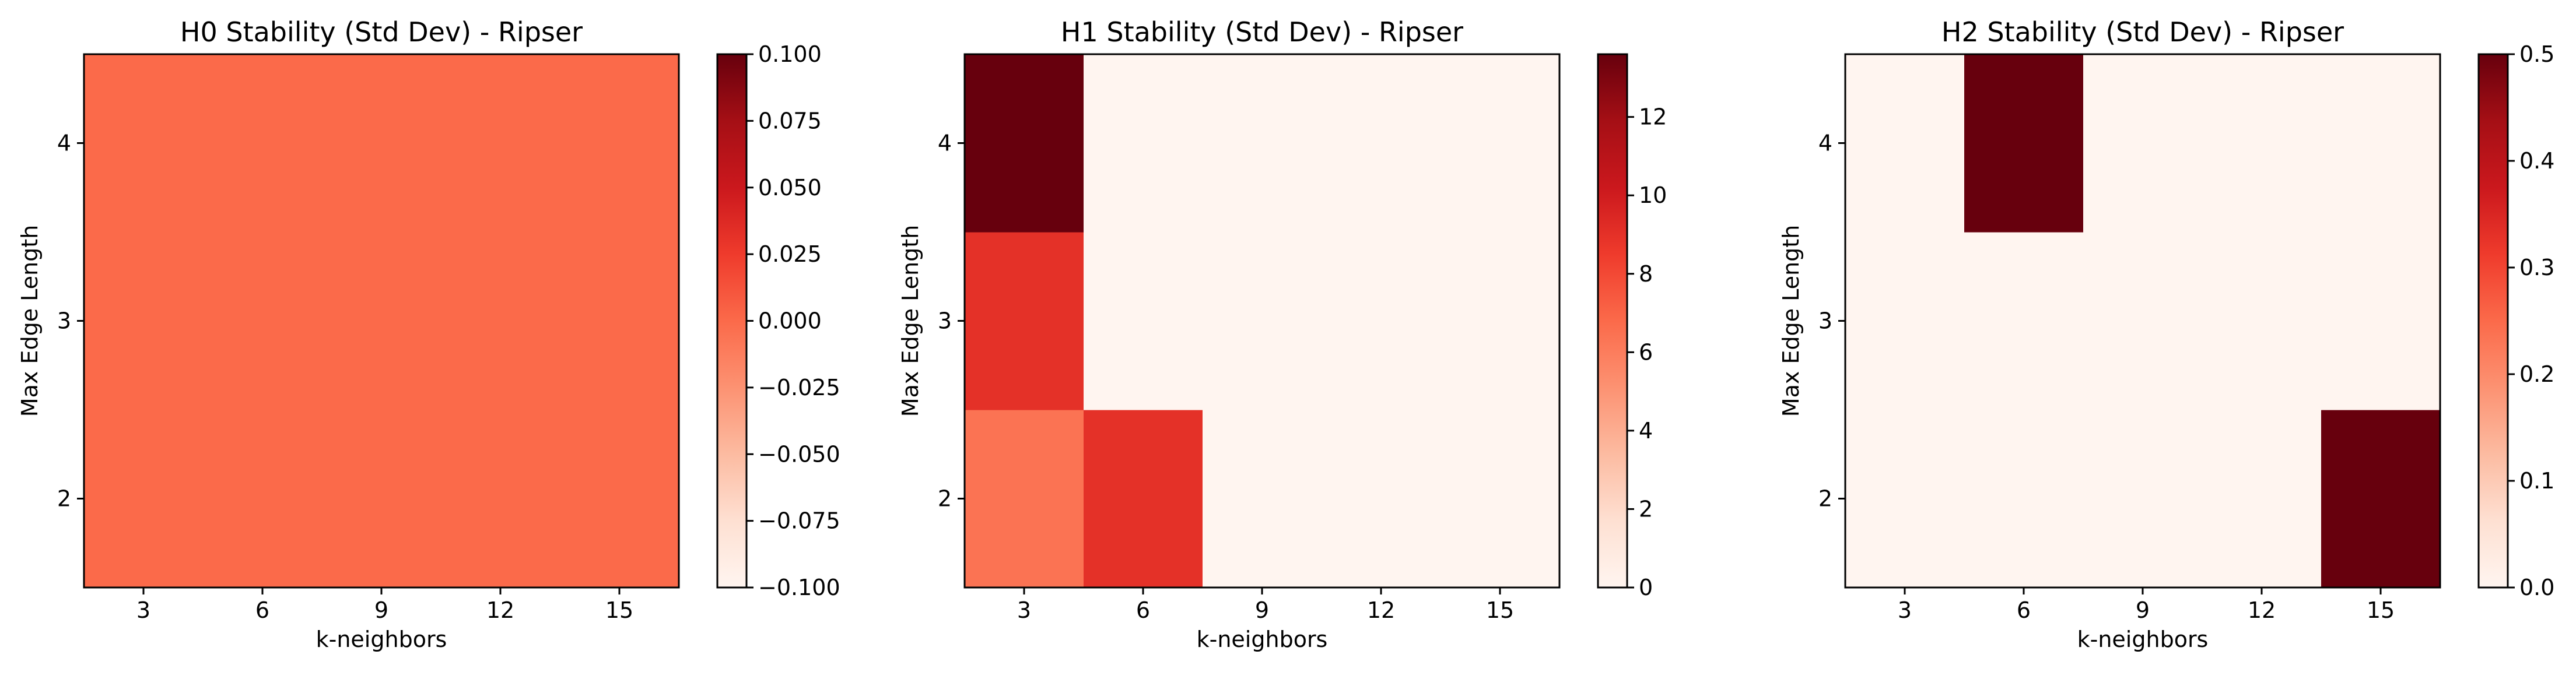 This screenshot has width=2576, height=679. Describe the element at coordinates (2536, 54) in the screenshot. I see `colorbar-tick-label: 0.5` at that location.